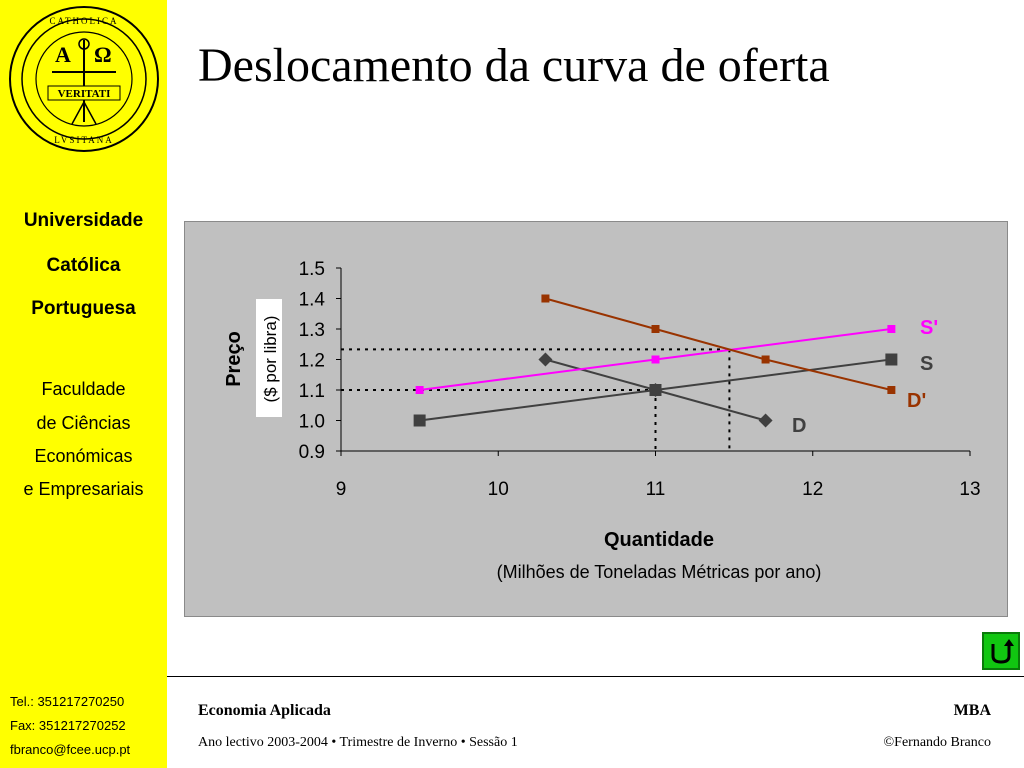 The width and height of the screenshot is (1024, 768). I want to click on svg-text: LVSITANA, so click(83, 140).